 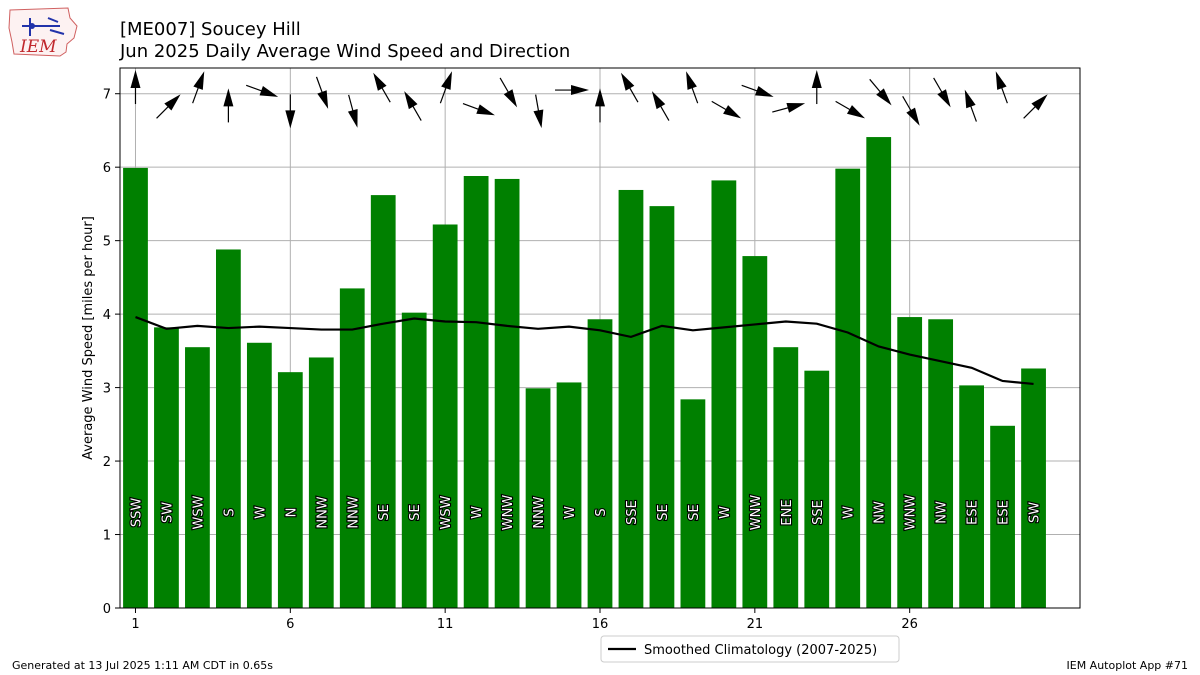 I want to click on direction-label-day-12: W, so click(x=477, y=512).